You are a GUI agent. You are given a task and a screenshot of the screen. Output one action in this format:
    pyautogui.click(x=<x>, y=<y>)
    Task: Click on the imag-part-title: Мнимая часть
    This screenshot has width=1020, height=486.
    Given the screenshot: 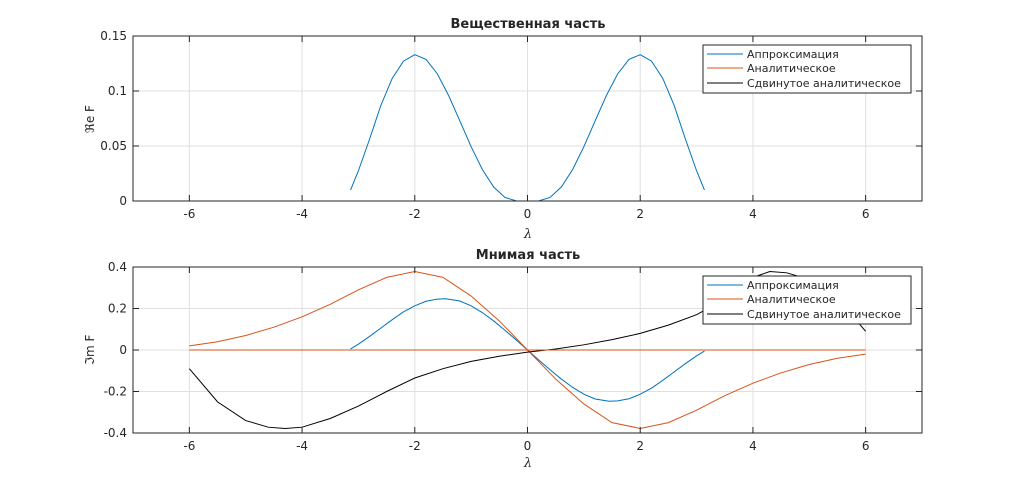 What is the action you would take?
    pyautogui.click(x=528, y=255)
    